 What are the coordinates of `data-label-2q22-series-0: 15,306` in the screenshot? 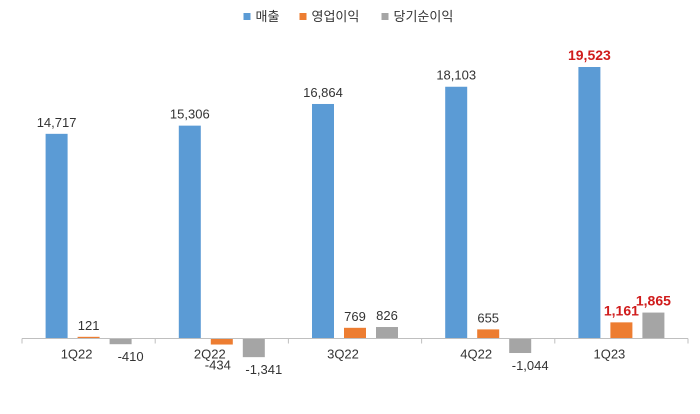 It's located at (190, 114).